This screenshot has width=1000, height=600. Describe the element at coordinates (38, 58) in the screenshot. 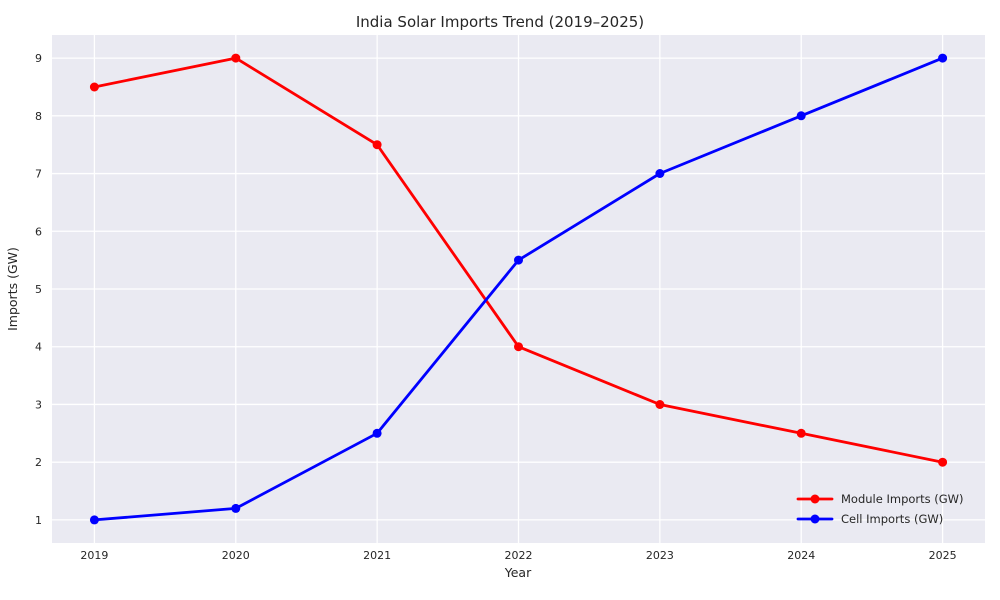

I see `y-tick-label: 9` at that location.